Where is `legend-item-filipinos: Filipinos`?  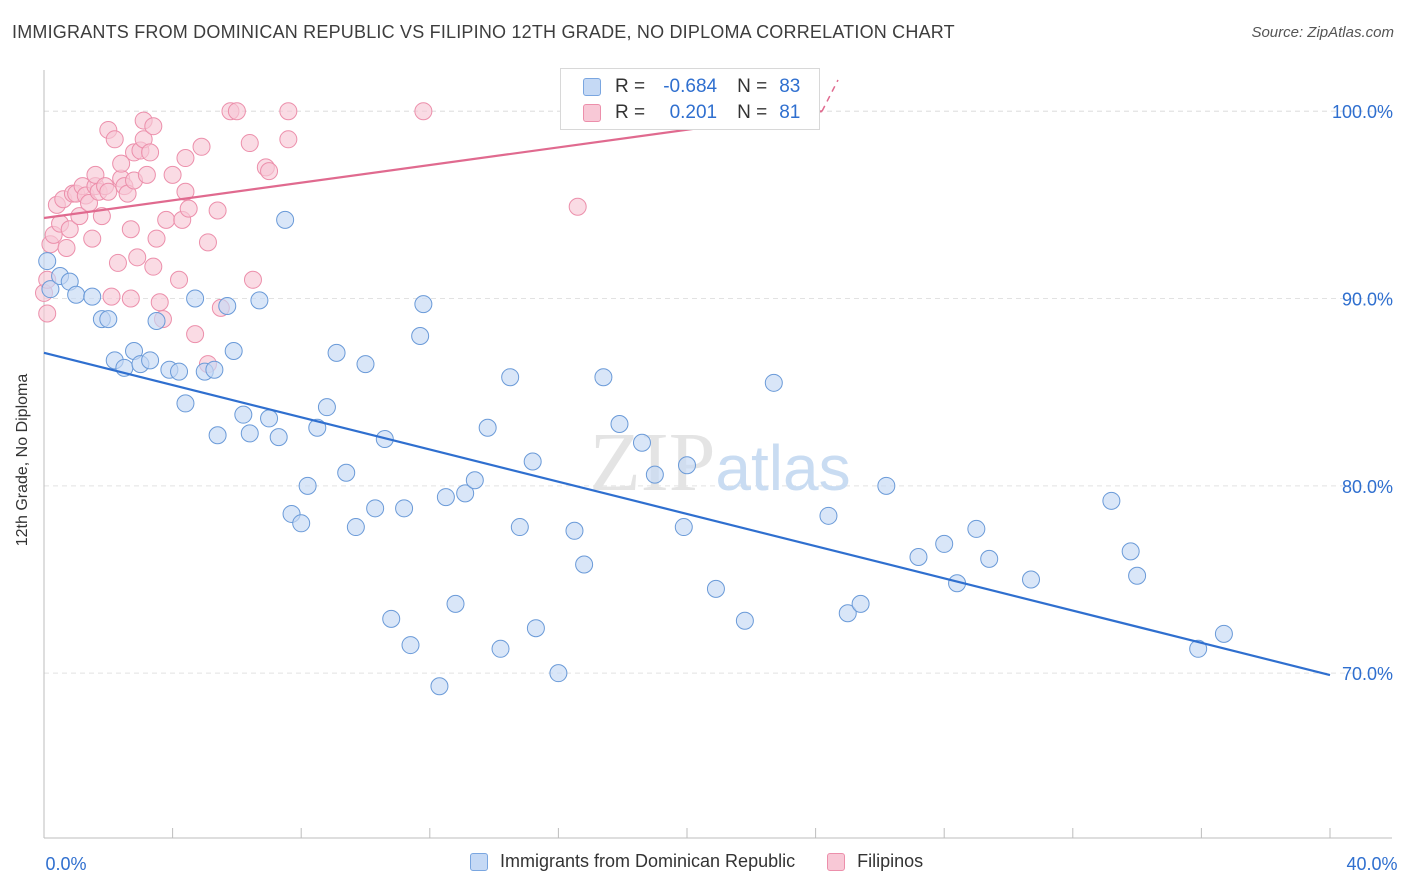
legend-item-filipinos: Filipinos is located at coordinates (875, 861).